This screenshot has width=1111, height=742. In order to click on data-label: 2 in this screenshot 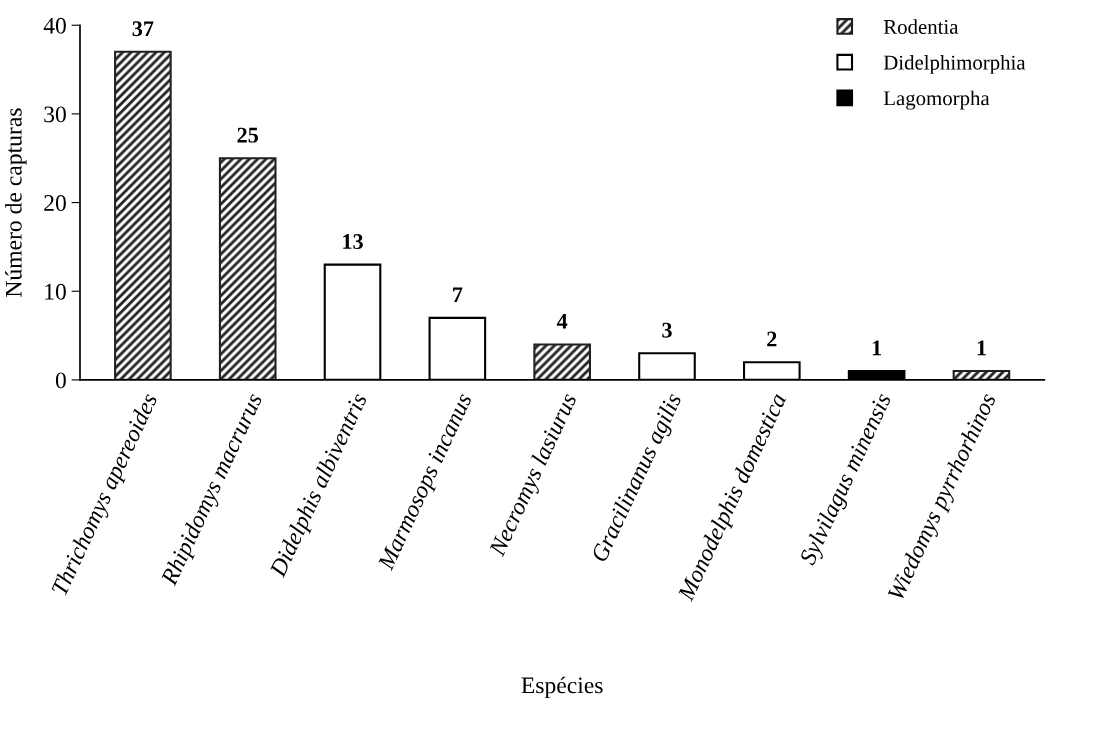, I will do `click(772, 339)`.